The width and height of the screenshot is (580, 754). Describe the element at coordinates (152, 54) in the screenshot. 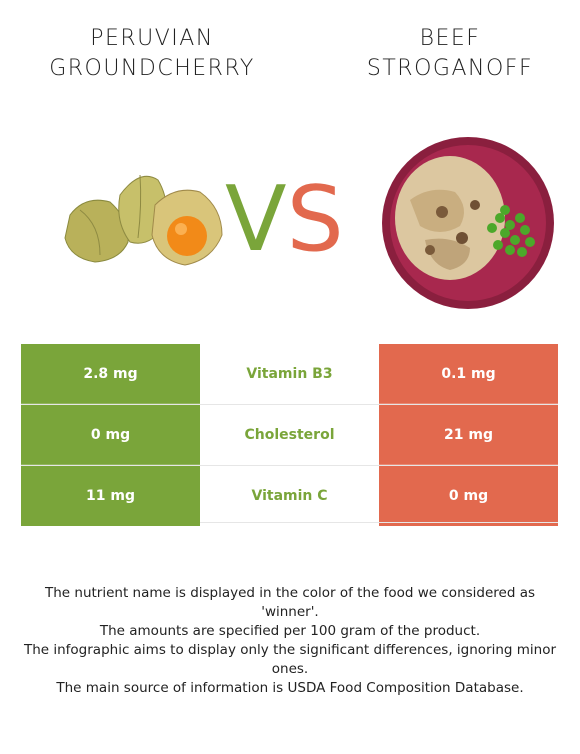

I see `left-food-title: PERUVIAN GROUNDCHERRY` at that location.